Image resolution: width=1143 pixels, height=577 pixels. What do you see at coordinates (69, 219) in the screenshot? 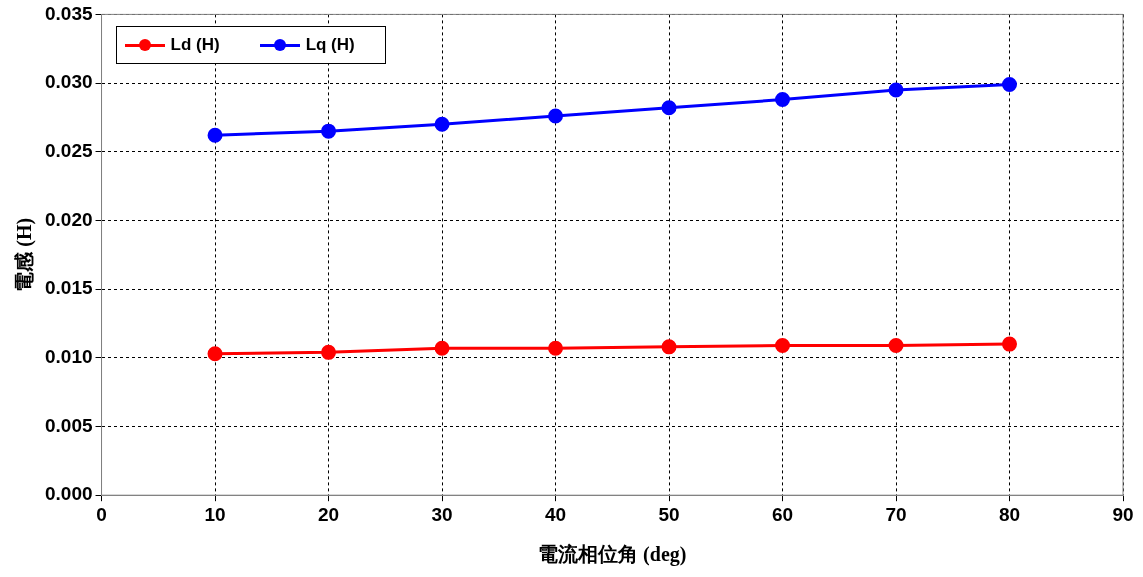
I see `y-tick-label: 0.020` at bounding box center [69, 219].